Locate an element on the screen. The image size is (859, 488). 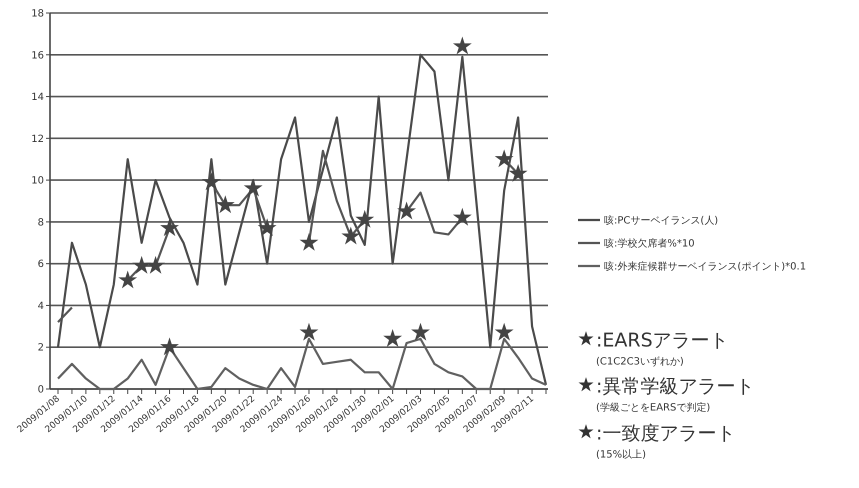
y-tick-label: 6 is located at coordinates (41, 264).